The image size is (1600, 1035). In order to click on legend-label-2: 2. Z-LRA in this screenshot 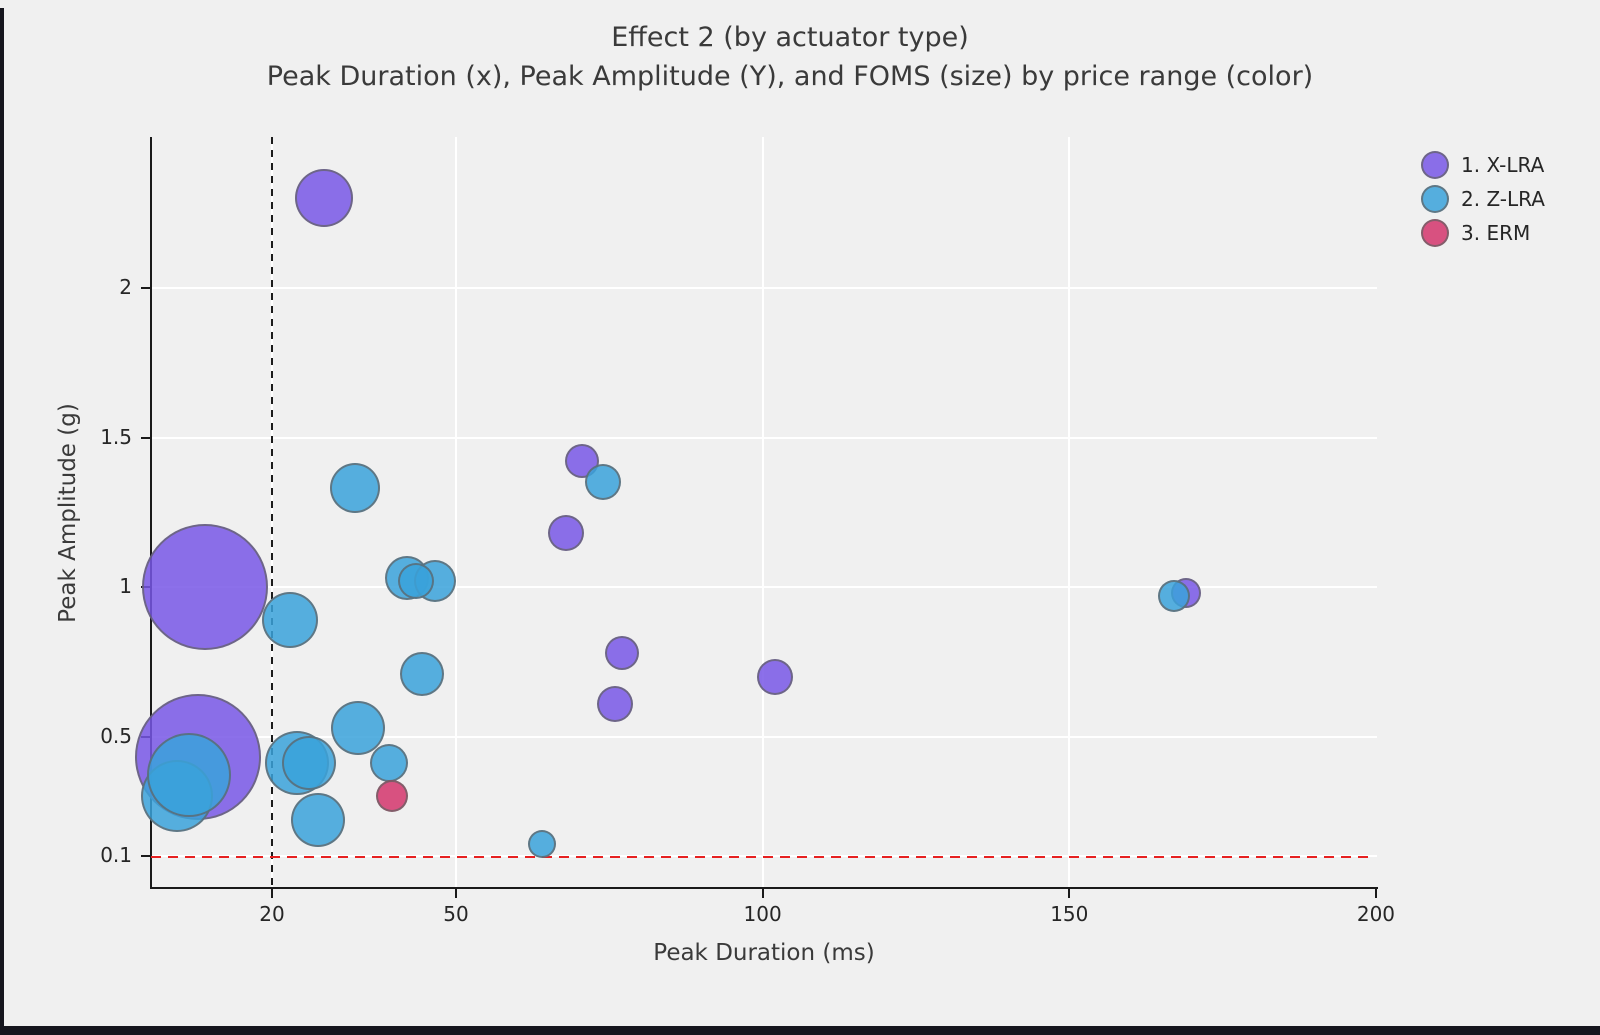, I will do `click(1503, 199)`.